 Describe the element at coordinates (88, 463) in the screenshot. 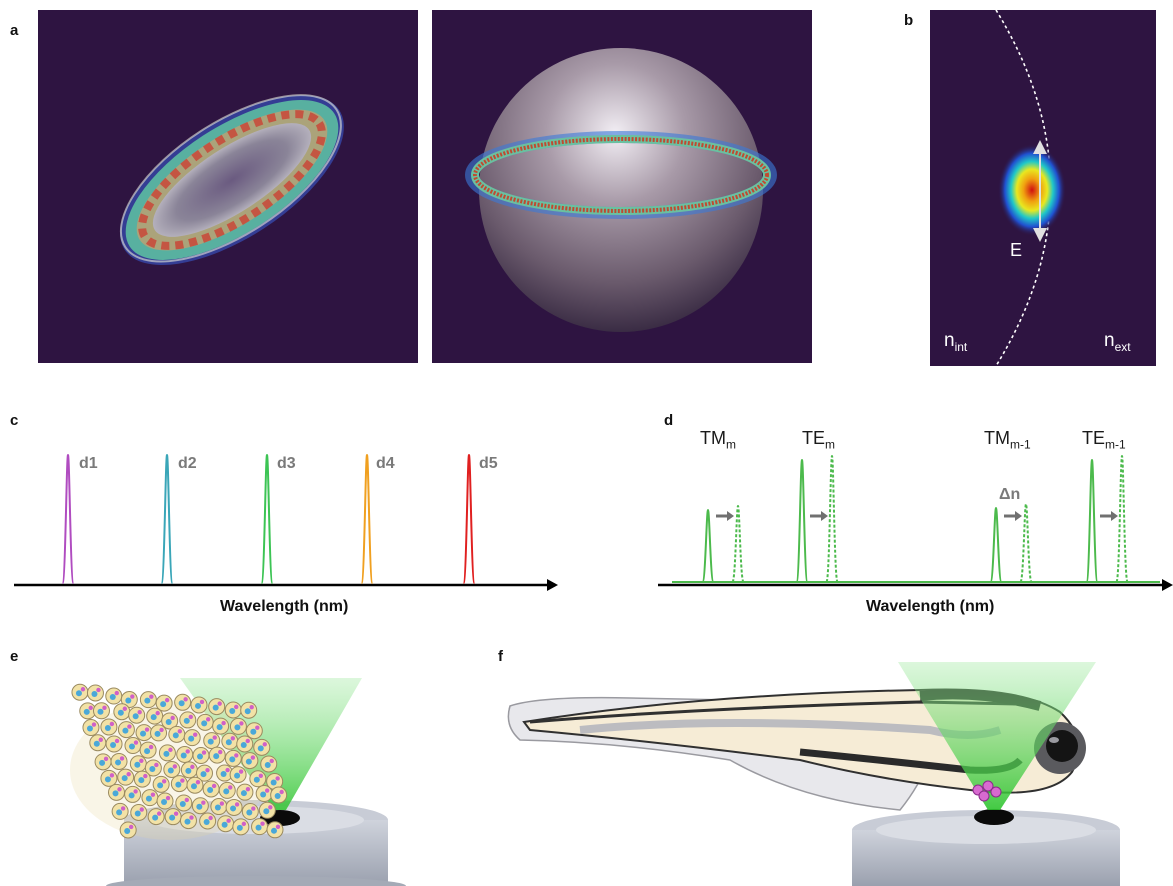

I see `peak-label-d1: d1` at that location.